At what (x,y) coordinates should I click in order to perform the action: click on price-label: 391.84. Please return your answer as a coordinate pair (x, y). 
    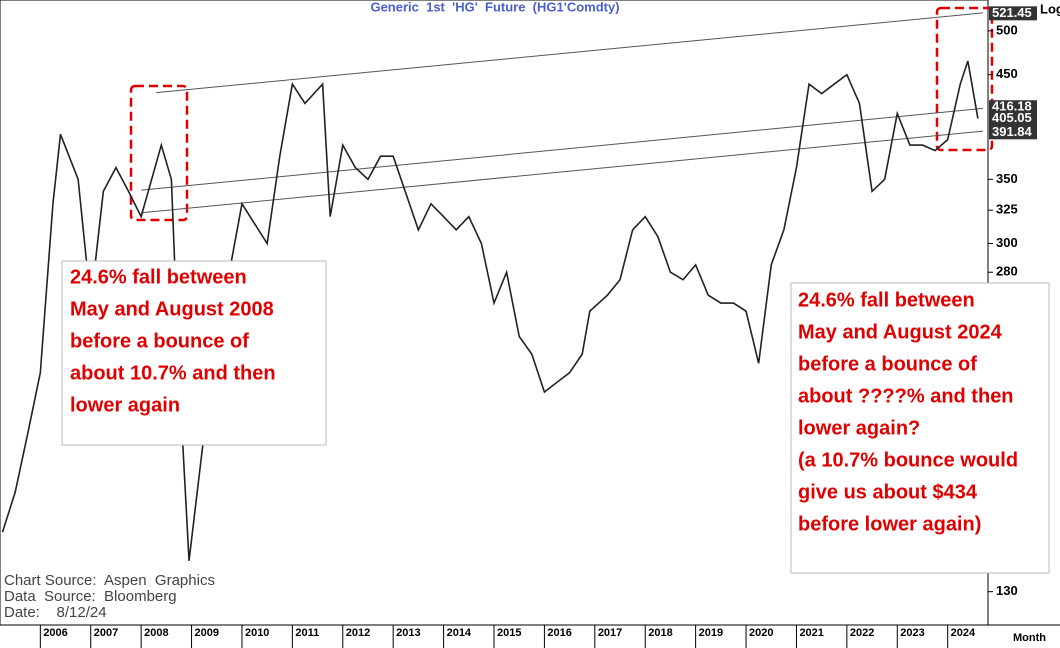
    Looking at the image, I should click on (1012, 131).